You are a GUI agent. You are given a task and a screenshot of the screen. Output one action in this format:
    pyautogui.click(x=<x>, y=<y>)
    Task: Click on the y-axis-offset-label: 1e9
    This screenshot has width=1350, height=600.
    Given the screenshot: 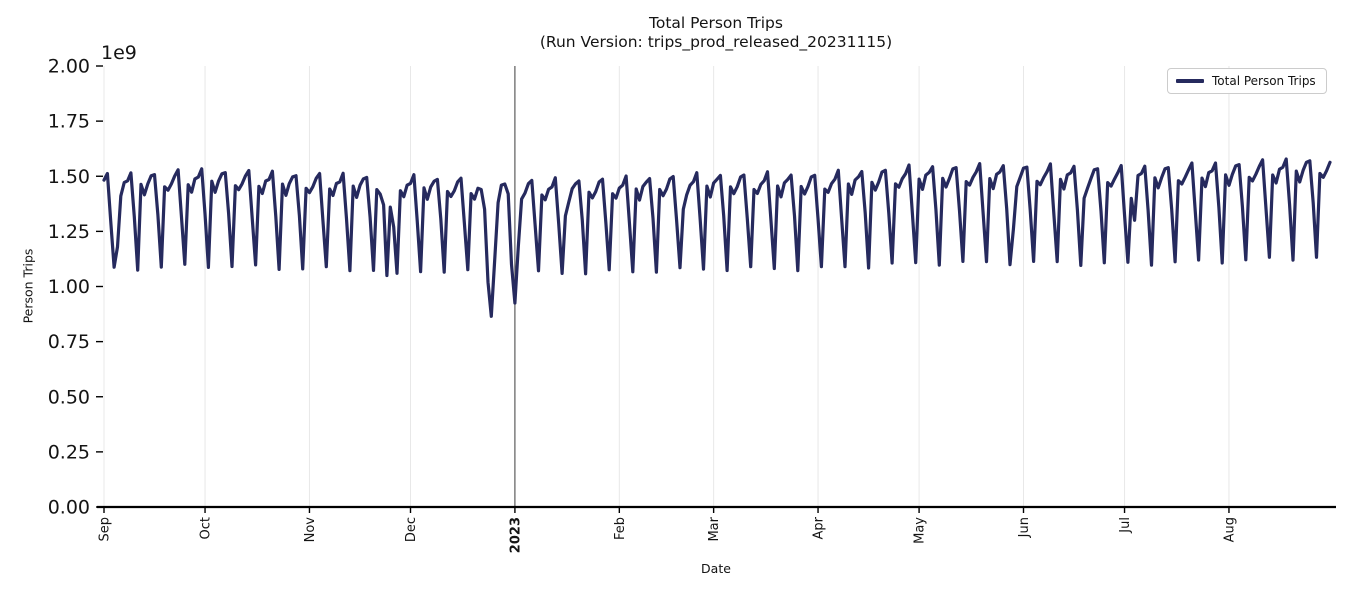 What is the action you would take?
    pyautogui.click(x=119, y=53)
    